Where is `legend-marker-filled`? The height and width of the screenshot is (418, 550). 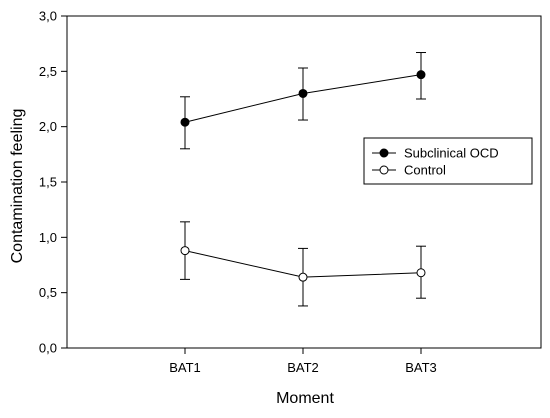
legend-marker-filled is located at coordinates (384, 153).